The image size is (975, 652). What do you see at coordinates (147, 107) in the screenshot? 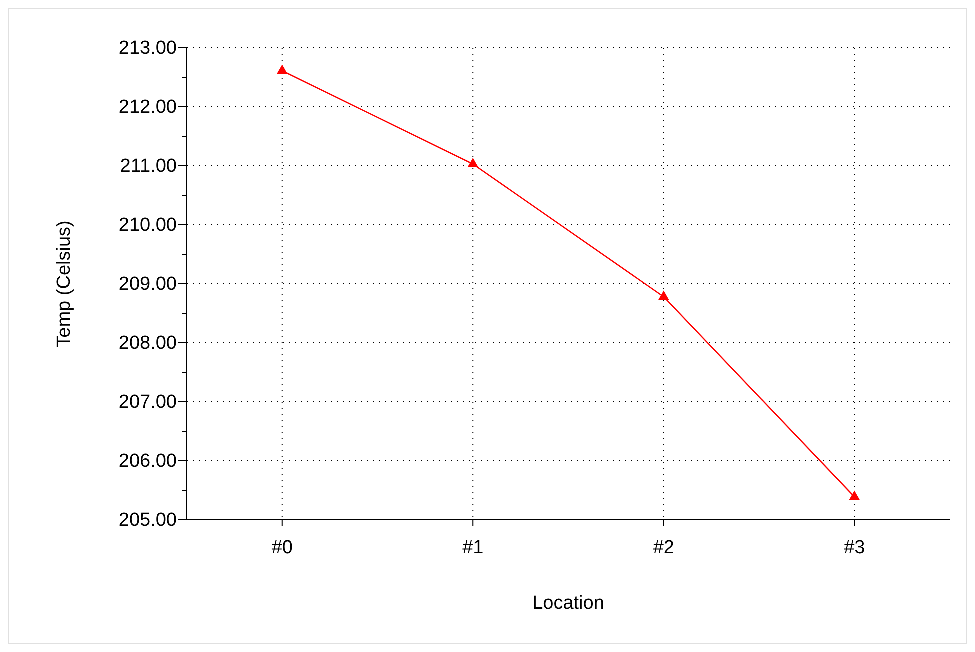
I see `y-tick-label: 212.00` at bounding box center [147, 107].